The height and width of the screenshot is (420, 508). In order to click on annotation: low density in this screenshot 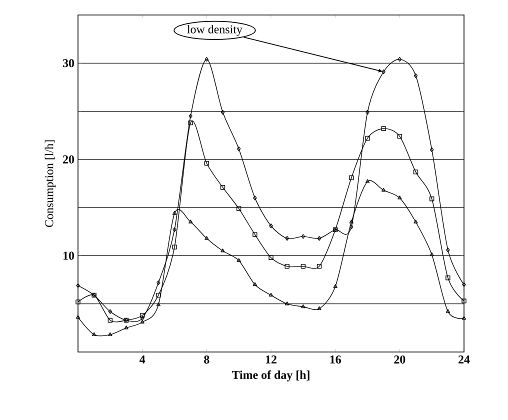, I will do `click(214, 30)`.